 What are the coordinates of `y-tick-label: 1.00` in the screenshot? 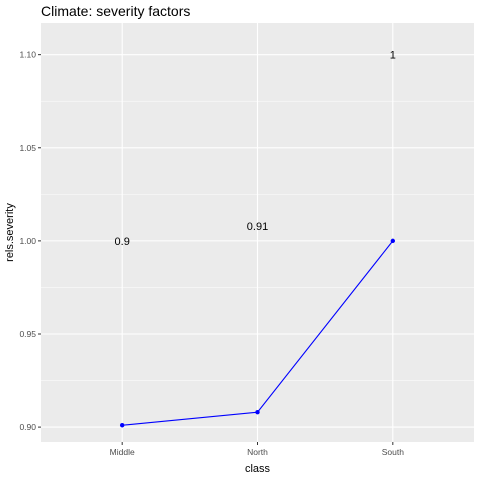 It's located at (27, 241).